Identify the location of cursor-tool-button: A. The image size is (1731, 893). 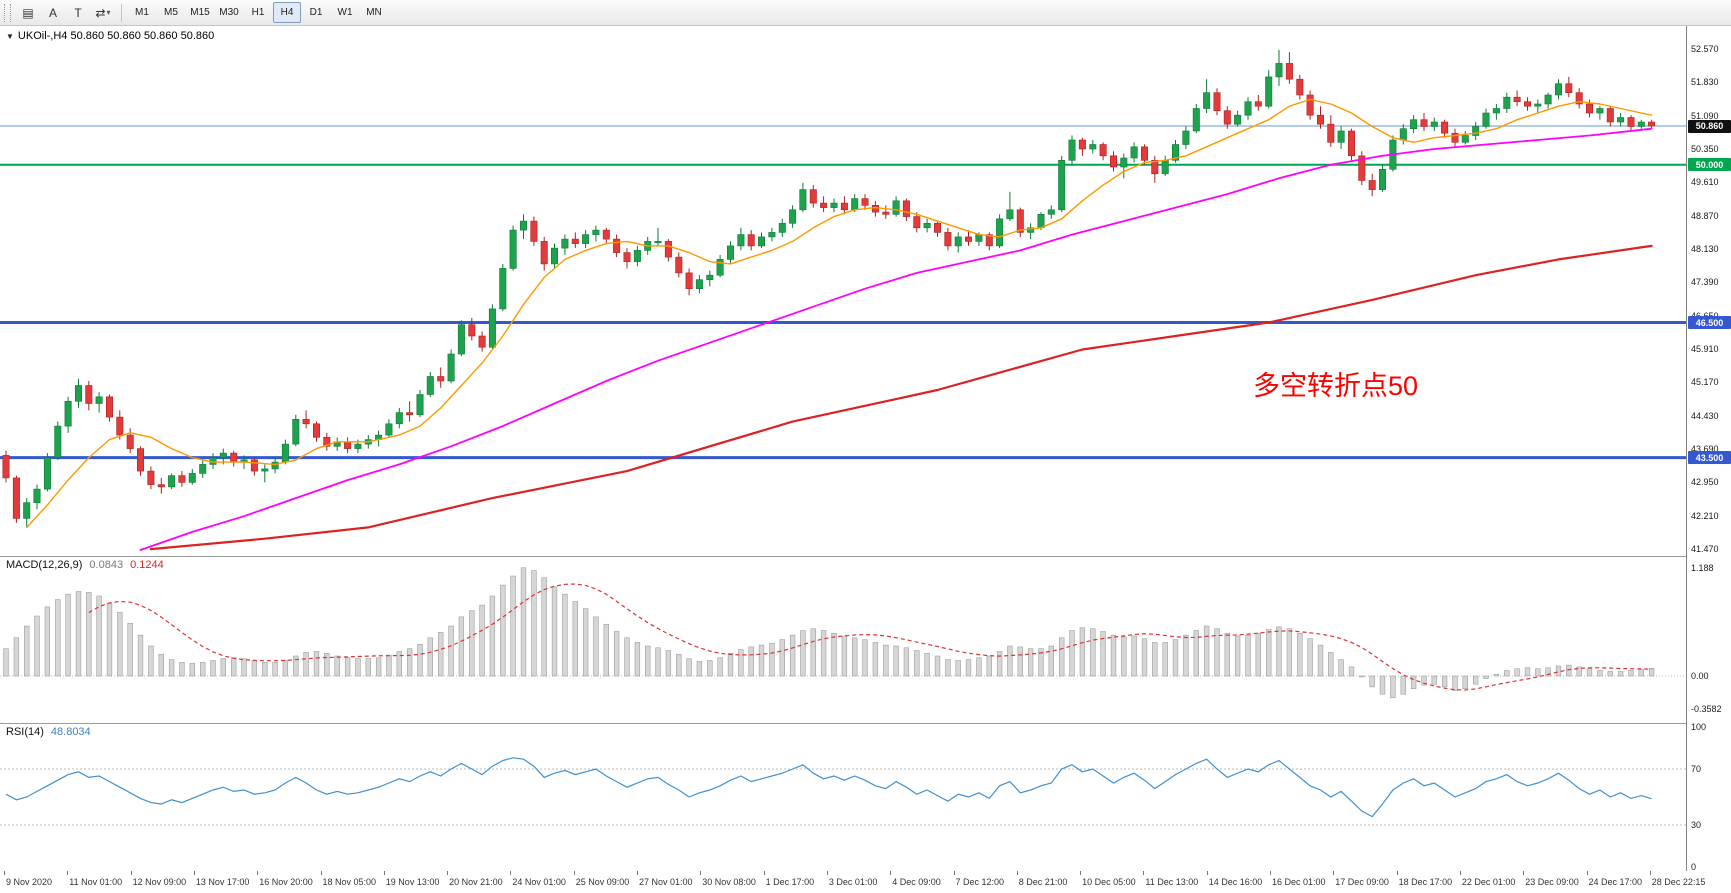
(52, 12).